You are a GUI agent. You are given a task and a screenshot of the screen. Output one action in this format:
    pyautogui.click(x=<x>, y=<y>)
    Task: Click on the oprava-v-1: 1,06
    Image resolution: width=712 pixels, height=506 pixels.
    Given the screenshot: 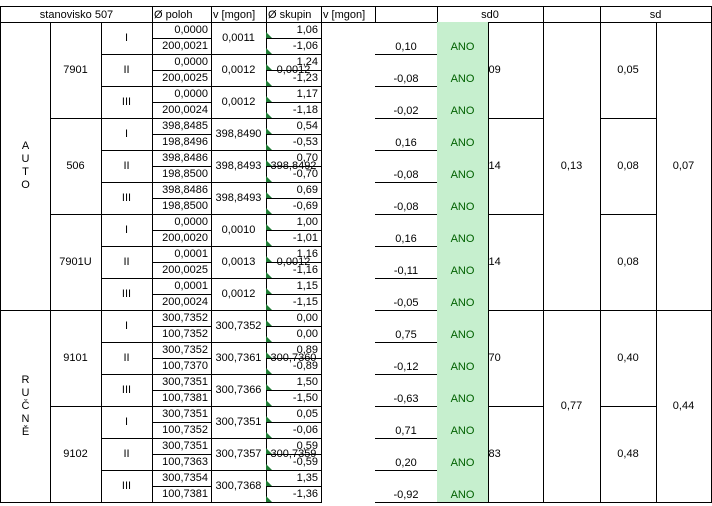 What is the action you would take?
    pyautogui.click(x=294, y=30)
    